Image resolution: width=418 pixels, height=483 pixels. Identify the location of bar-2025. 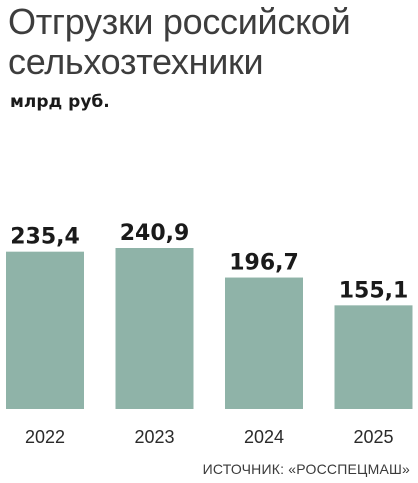
(373, 357).